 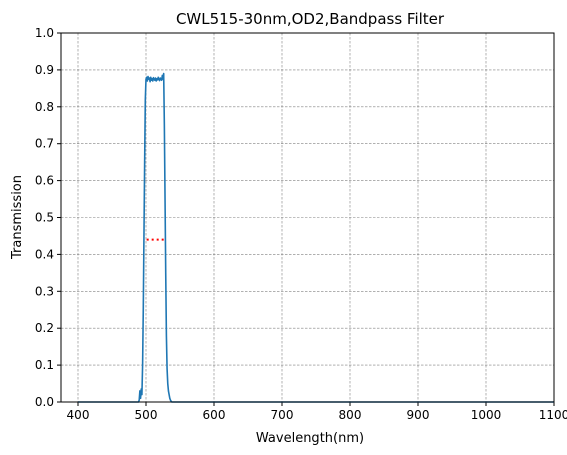 What do you see at coordinates (146, 415) in the screenshot?
I see `x-tick-label: 500` at bounding box center [146, 415].